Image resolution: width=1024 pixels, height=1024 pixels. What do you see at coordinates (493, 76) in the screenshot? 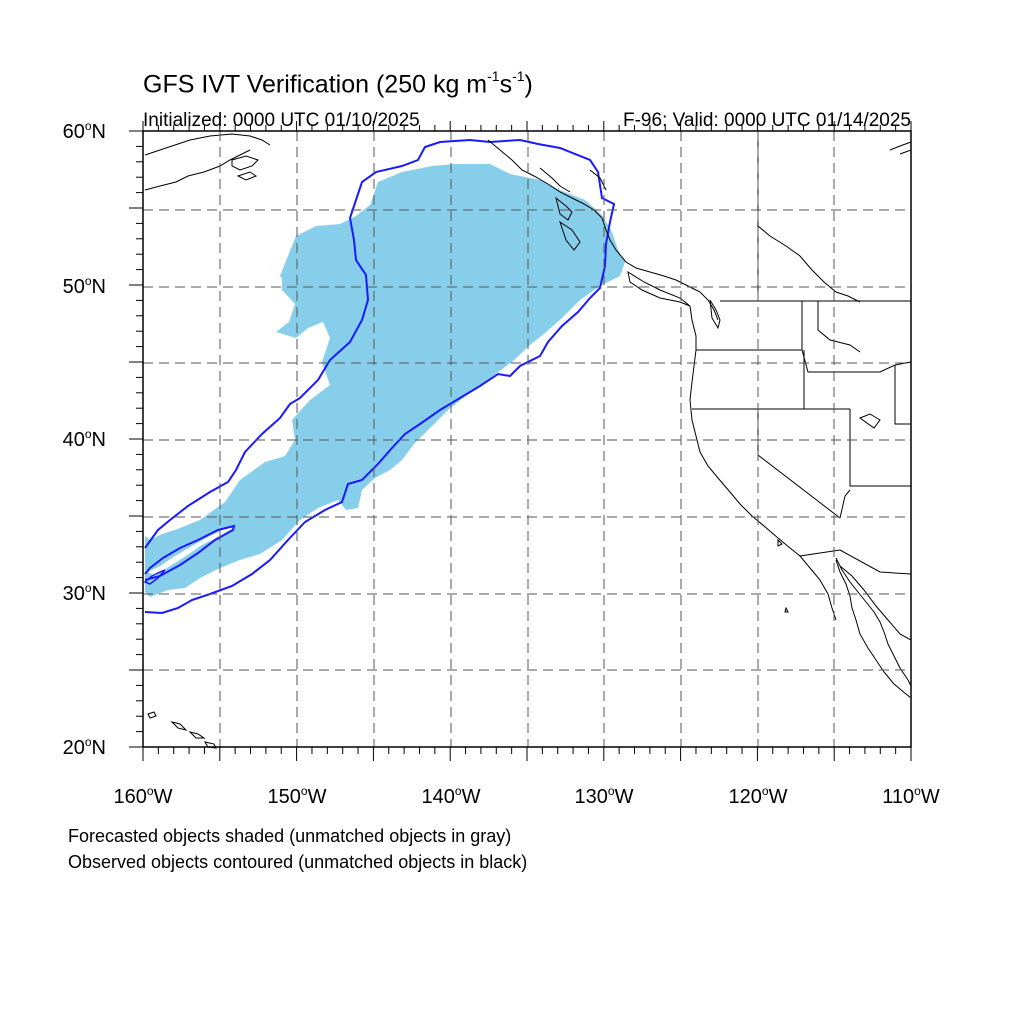
I see `title-exponent-1: -1` at bounding box center [493, 76].